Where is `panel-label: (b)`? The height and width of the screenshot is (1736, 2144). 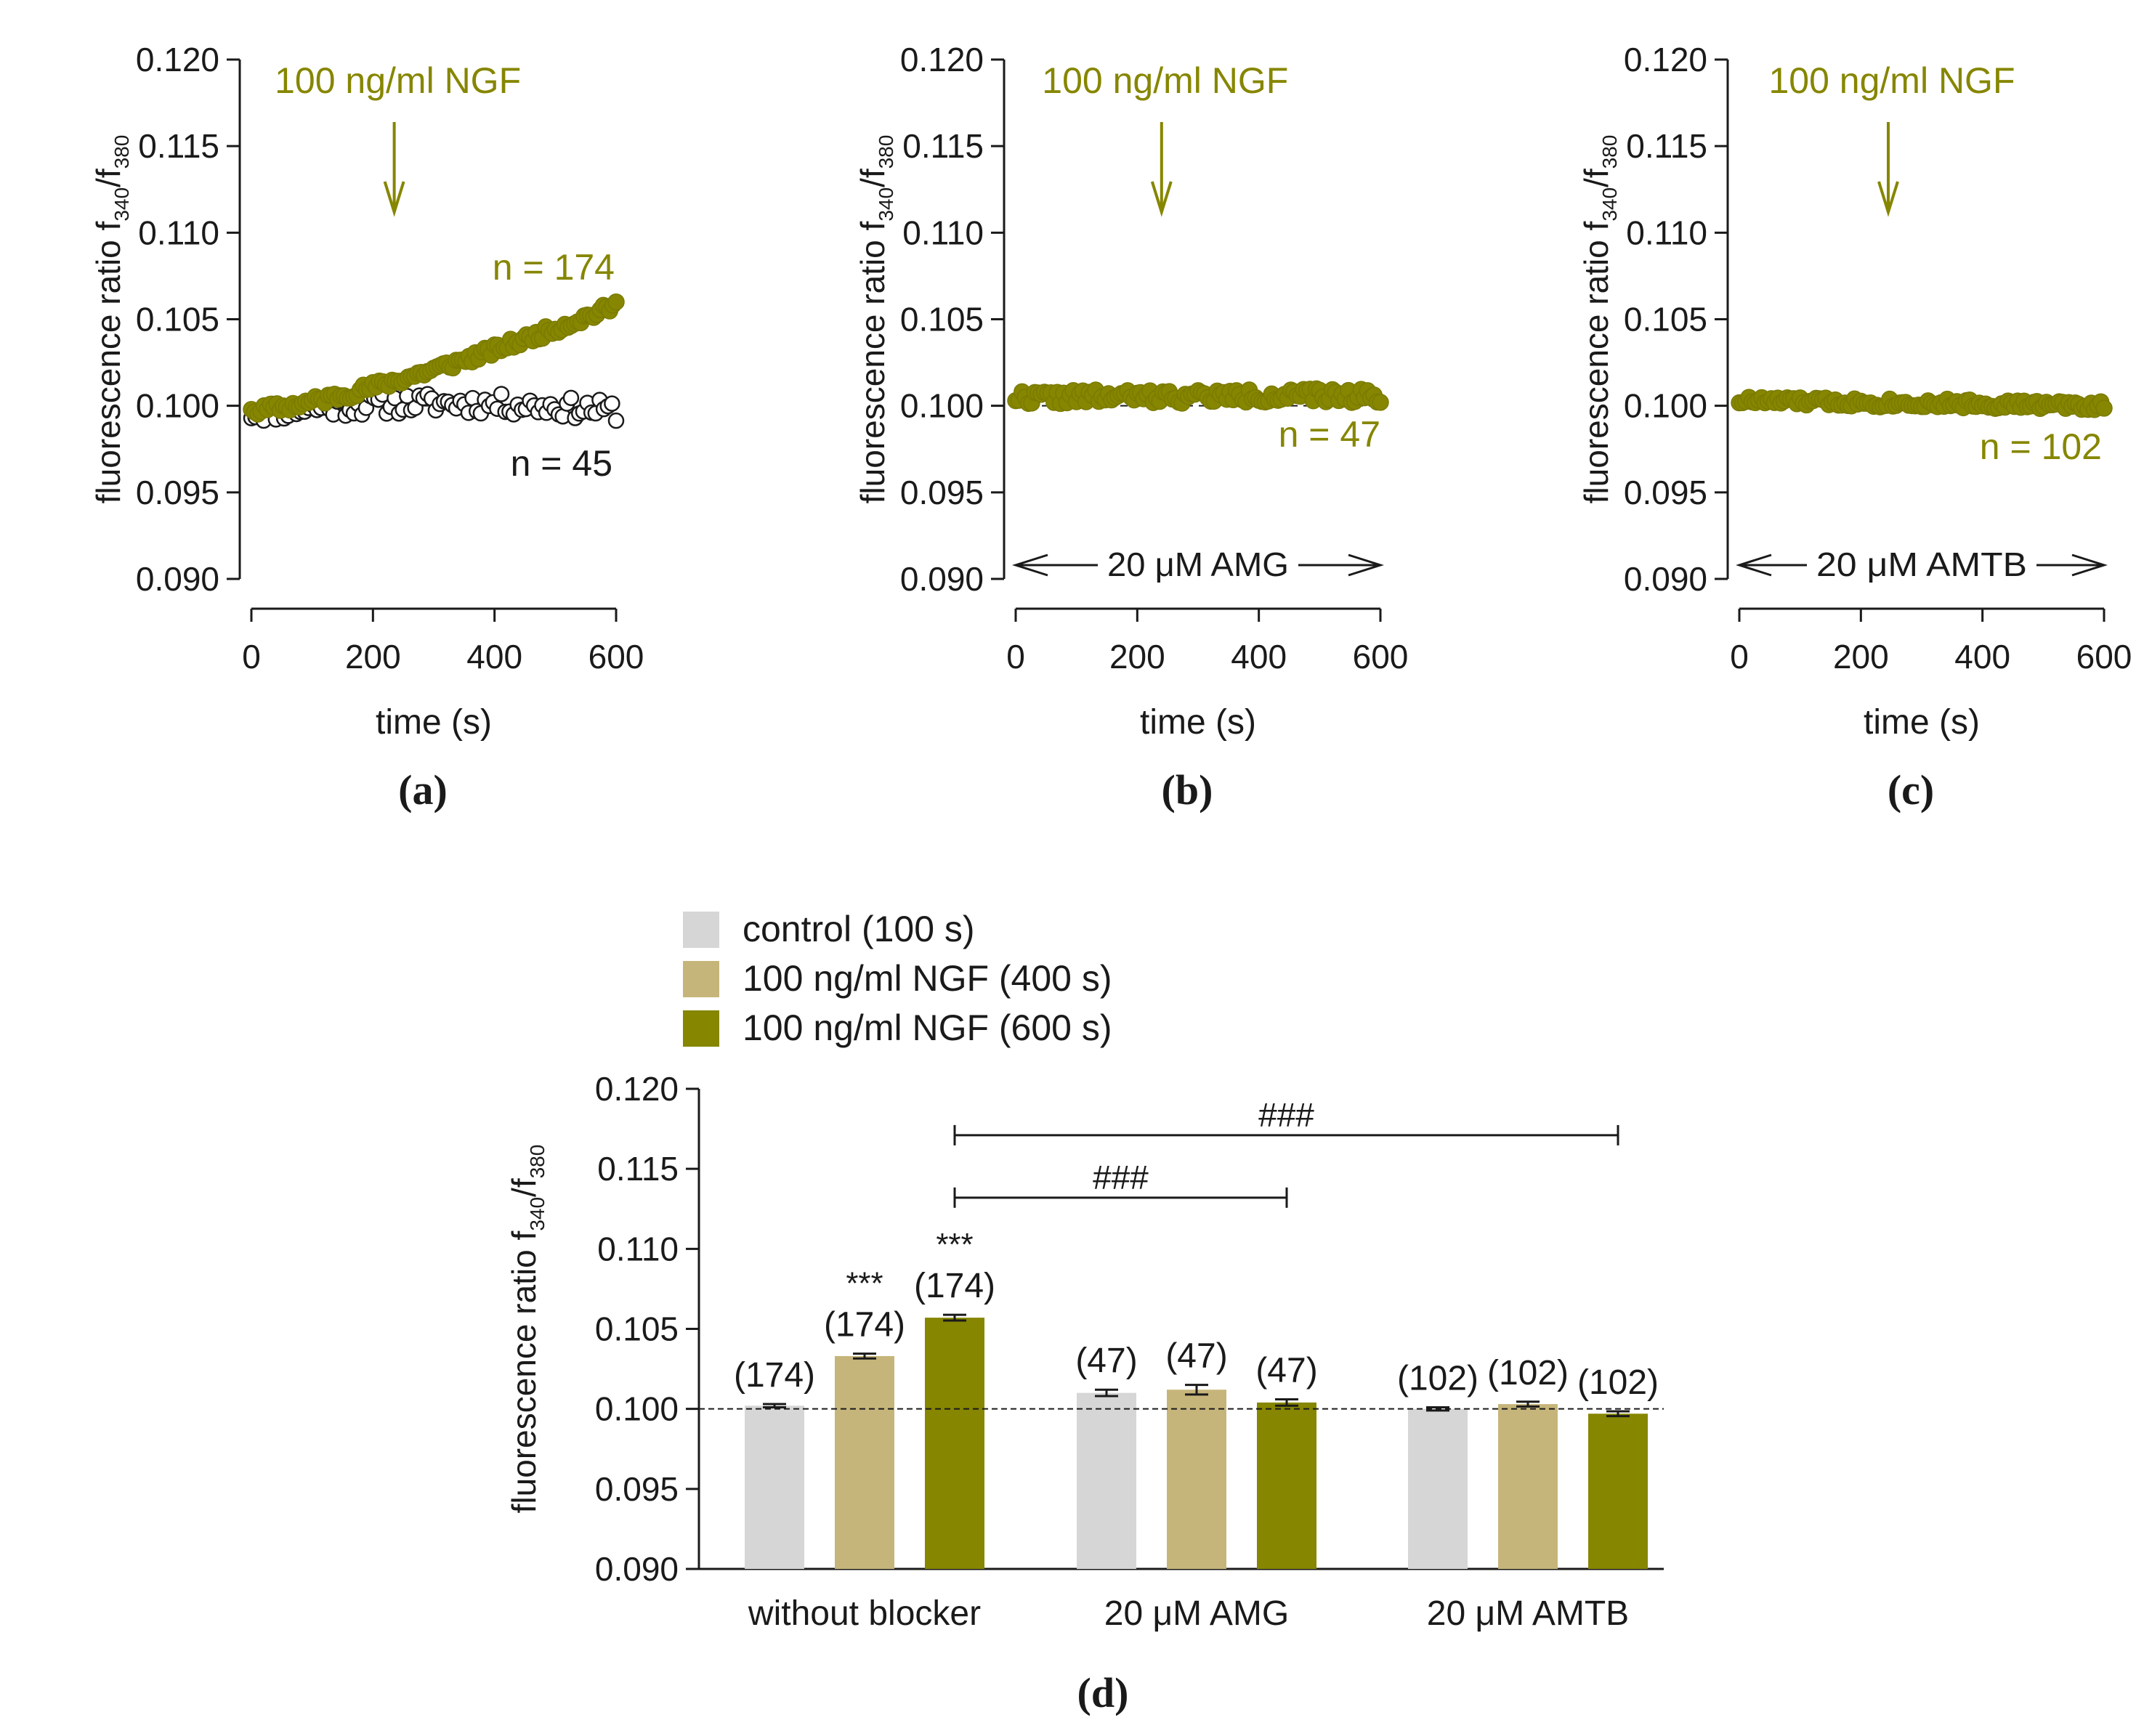 panel-label: (b) is located at coordinates (1187, 790).